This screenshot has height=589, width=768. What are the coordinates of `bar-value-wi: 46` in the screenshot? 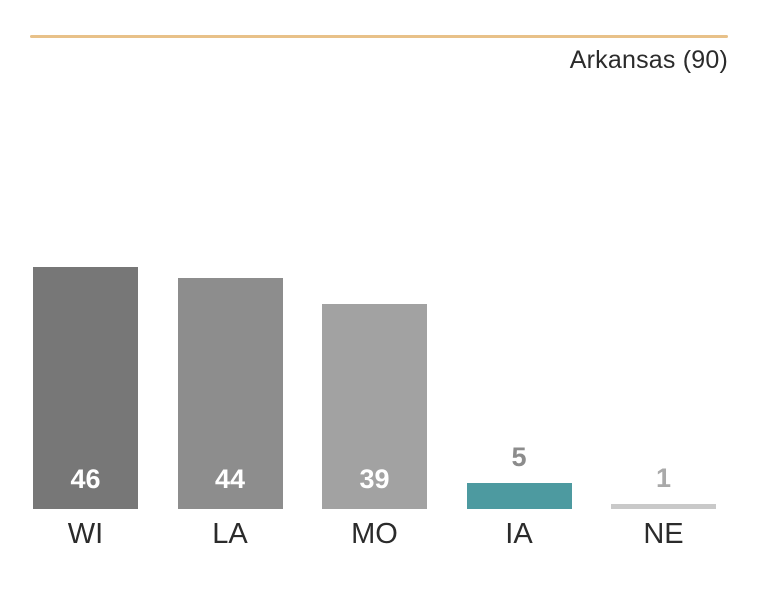 It's located at (85, 479).